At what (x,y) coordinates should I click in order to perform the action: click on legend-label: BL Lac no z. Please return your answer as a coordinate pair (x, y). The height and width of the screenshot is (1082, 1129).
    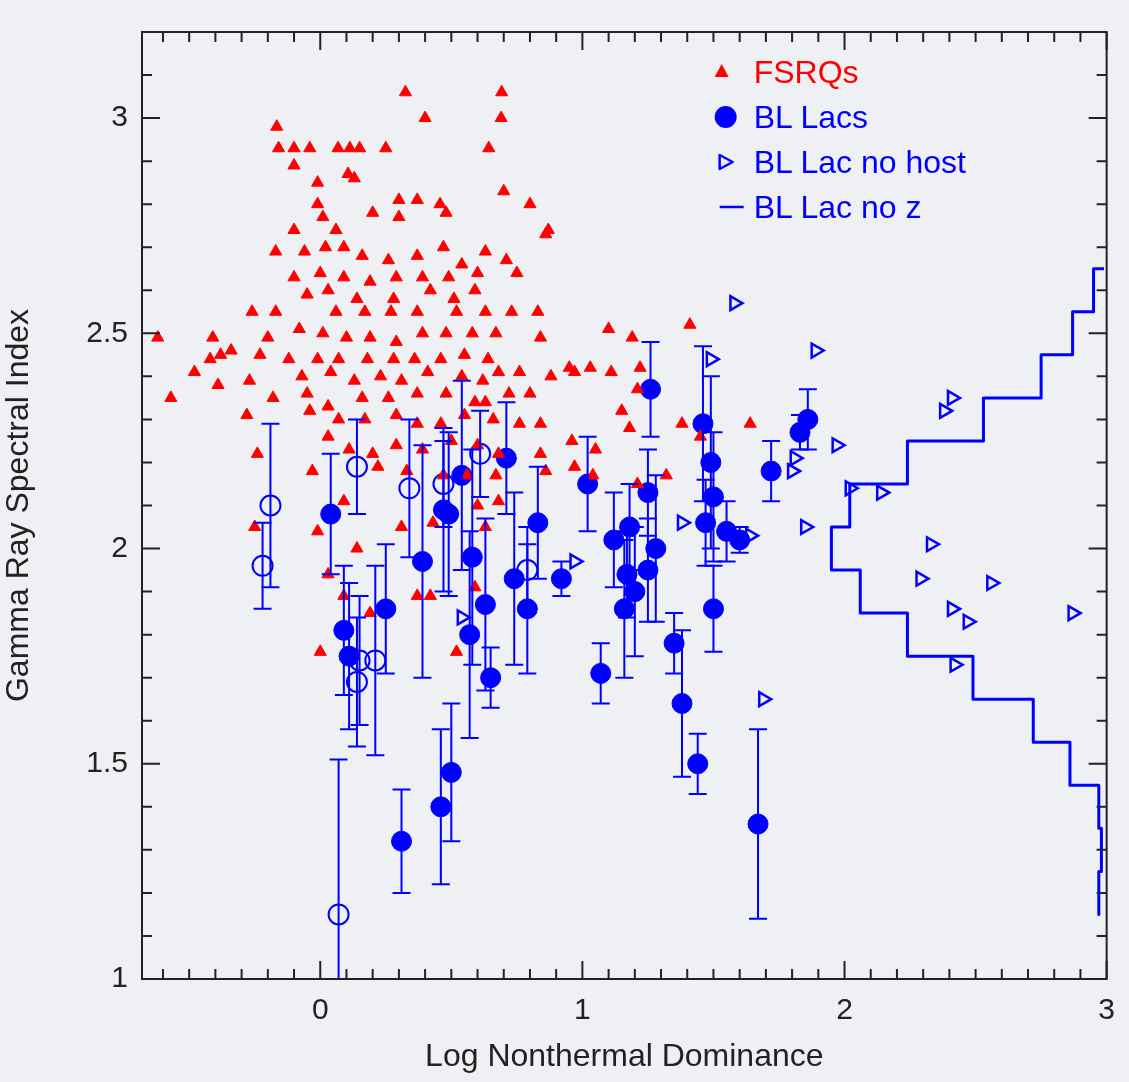
    Looking at the image, I should click on (837, 206).